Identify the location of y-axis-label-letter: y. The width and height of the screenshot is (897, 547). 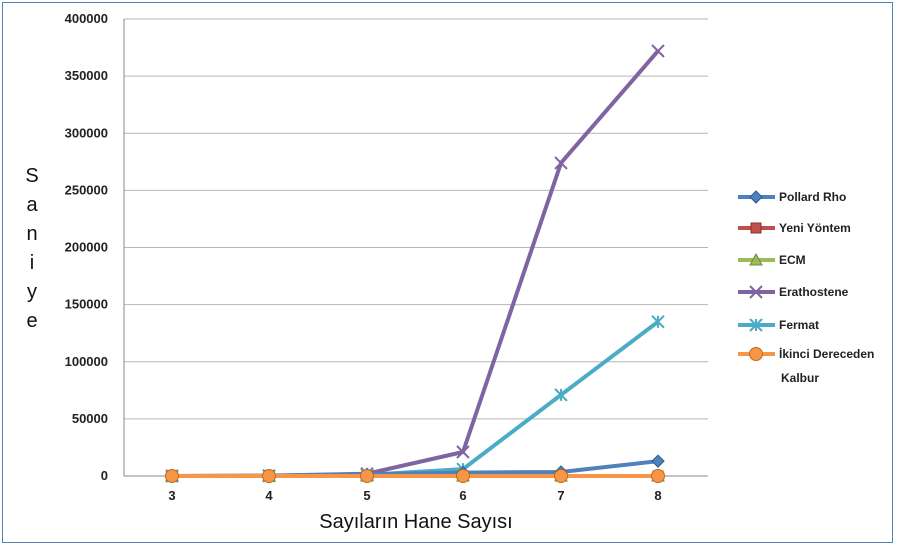
(32, 292).